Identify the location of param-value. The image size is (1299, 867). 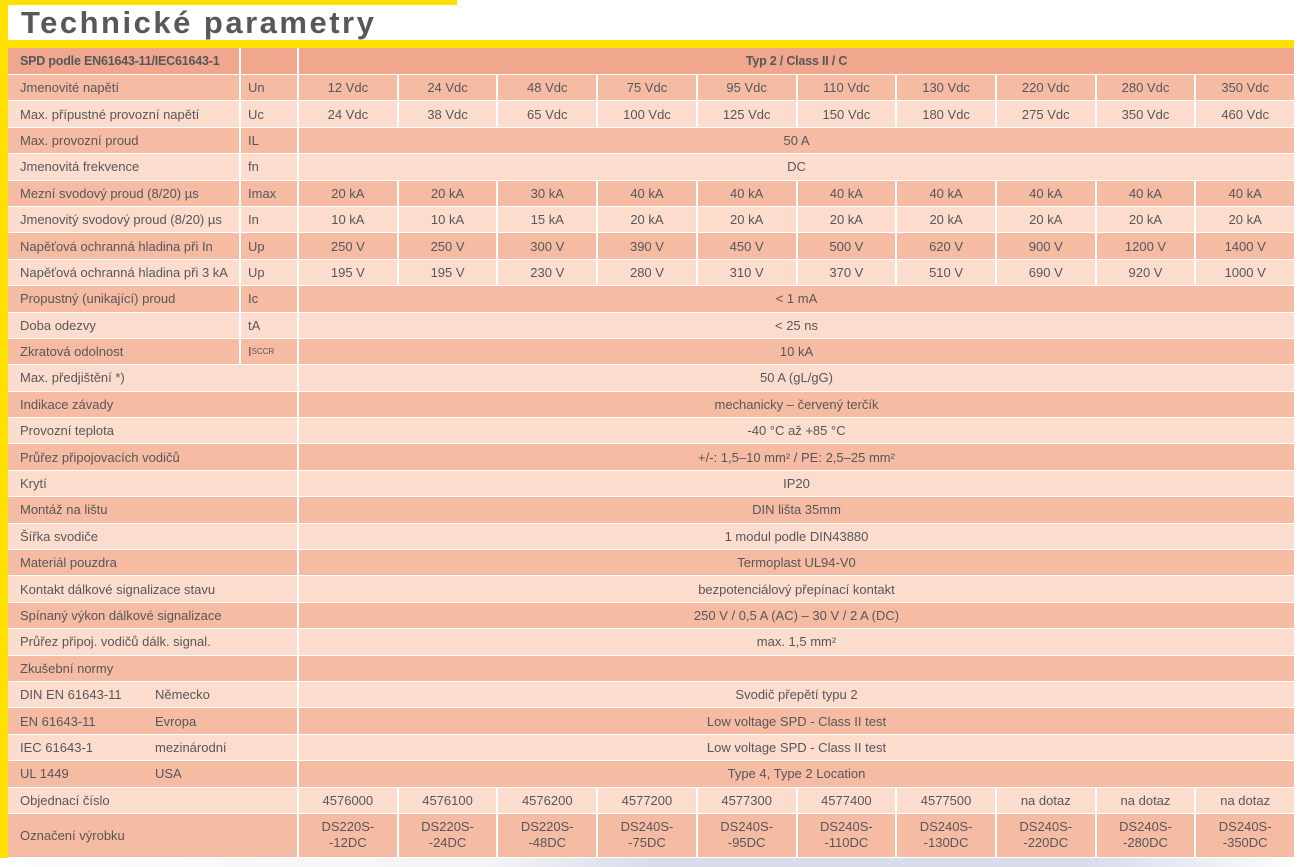
(796, 668).